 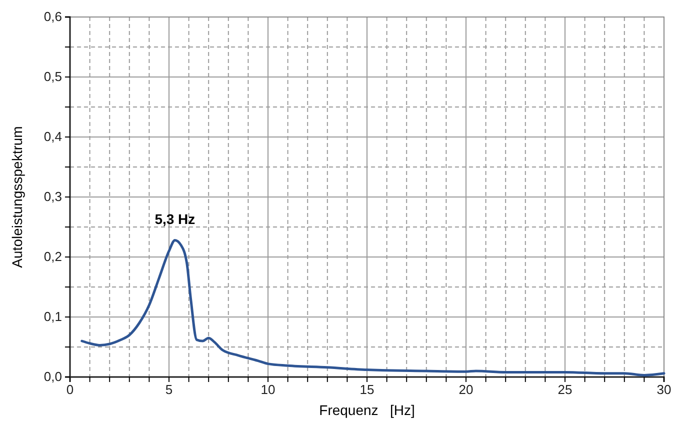 What do you see at coordinates (175, 219) in the screenshot?
I see `annotation: 5,3 Hz` at bounding box center [175, 219].